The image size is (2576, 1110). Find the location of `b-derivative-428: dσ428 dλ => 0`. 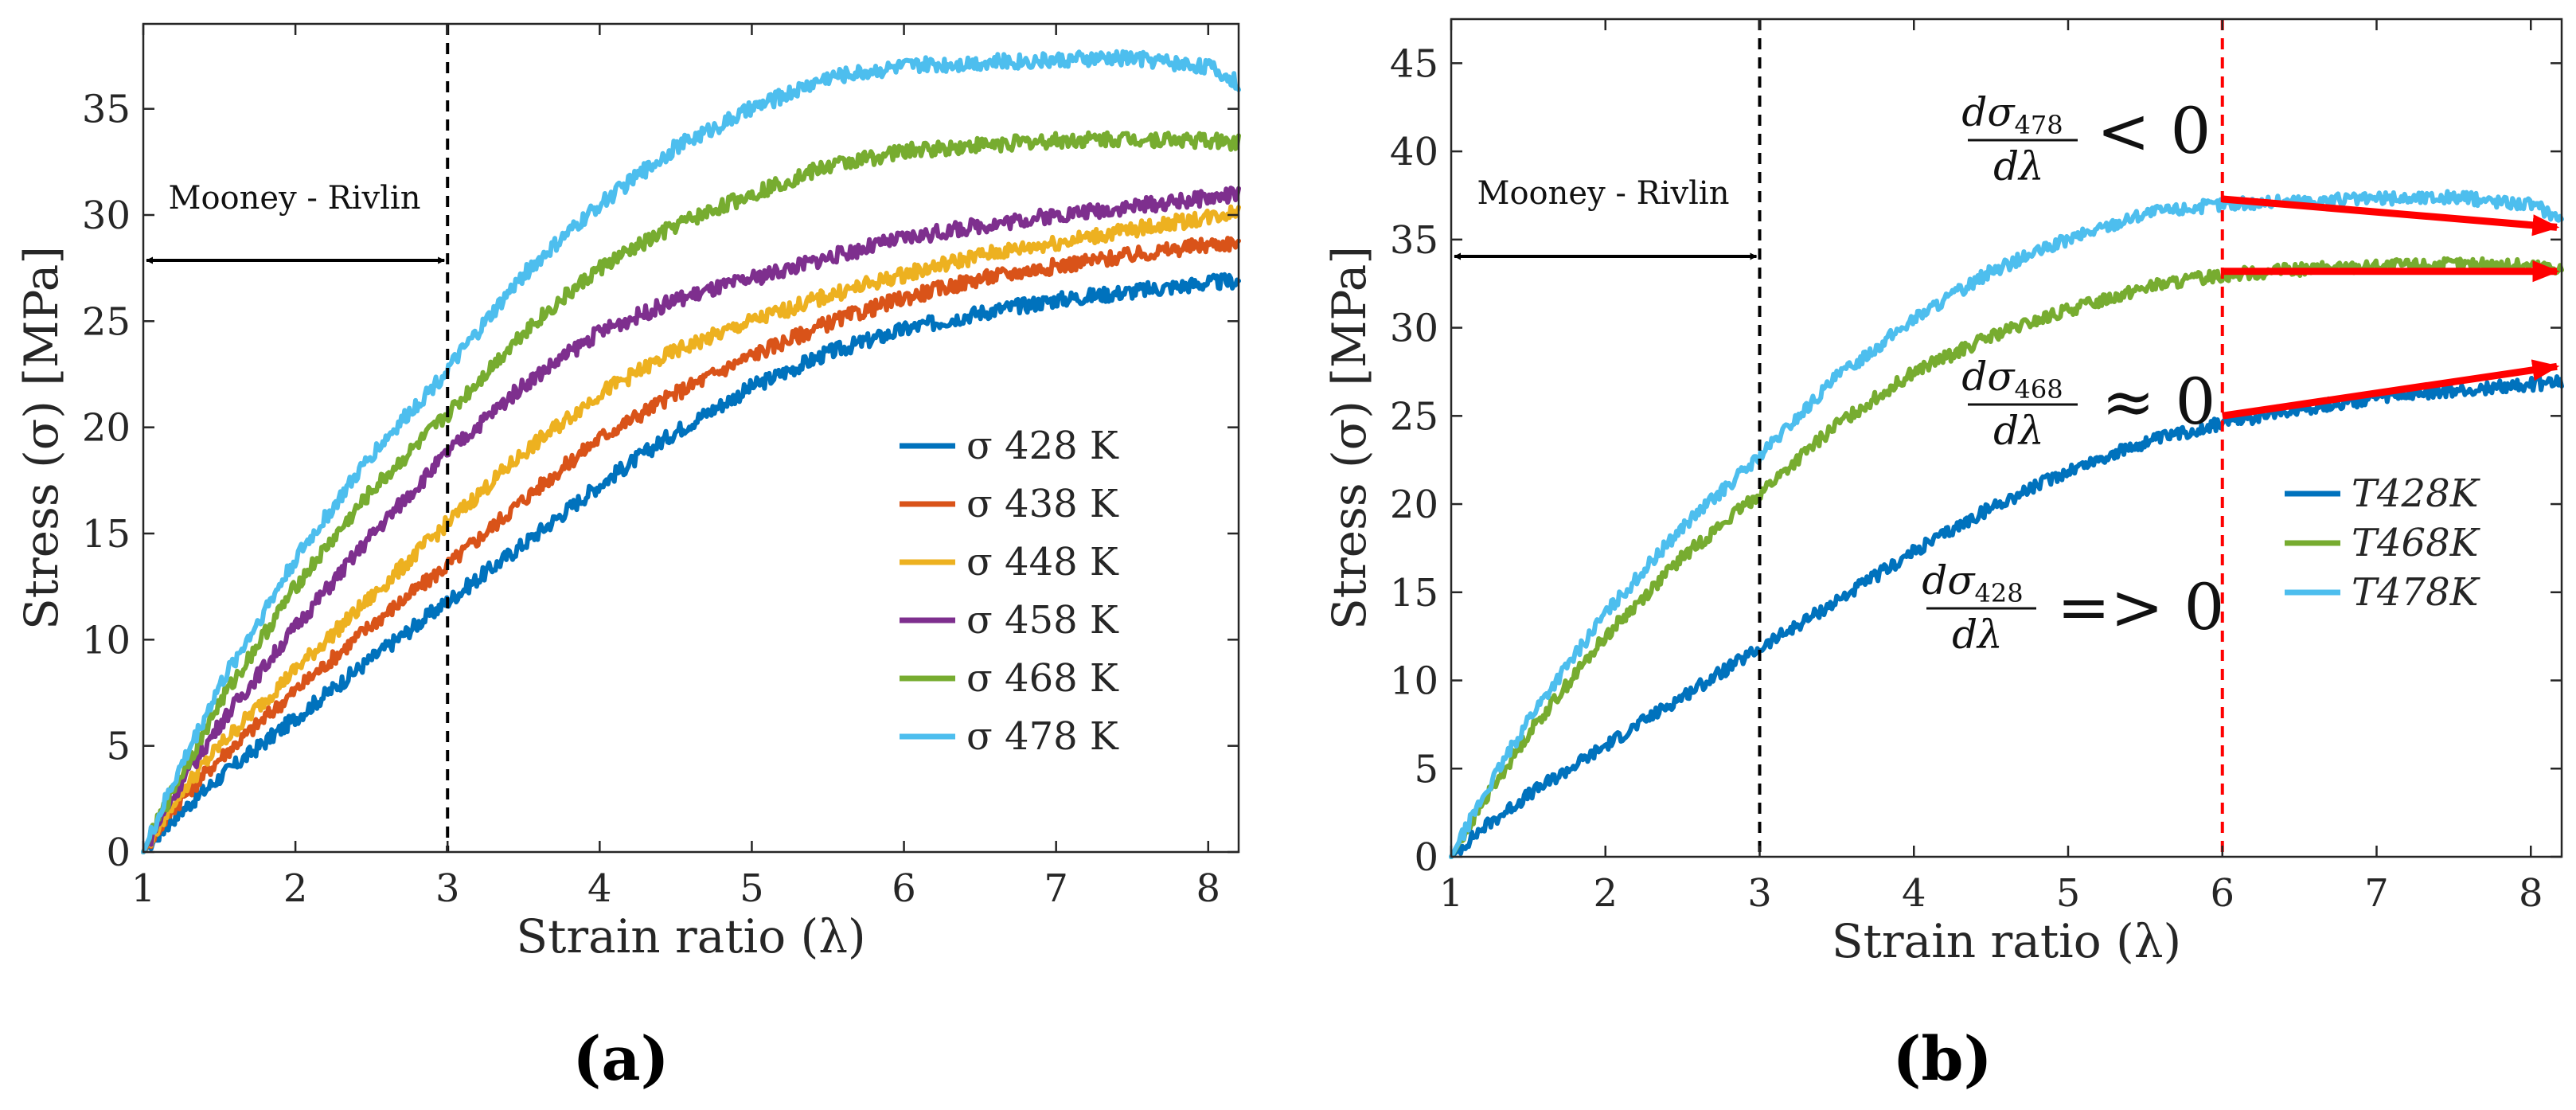

b-derivative-428: dσ428 dλ => 0 is located at coordinates (2073, 607).